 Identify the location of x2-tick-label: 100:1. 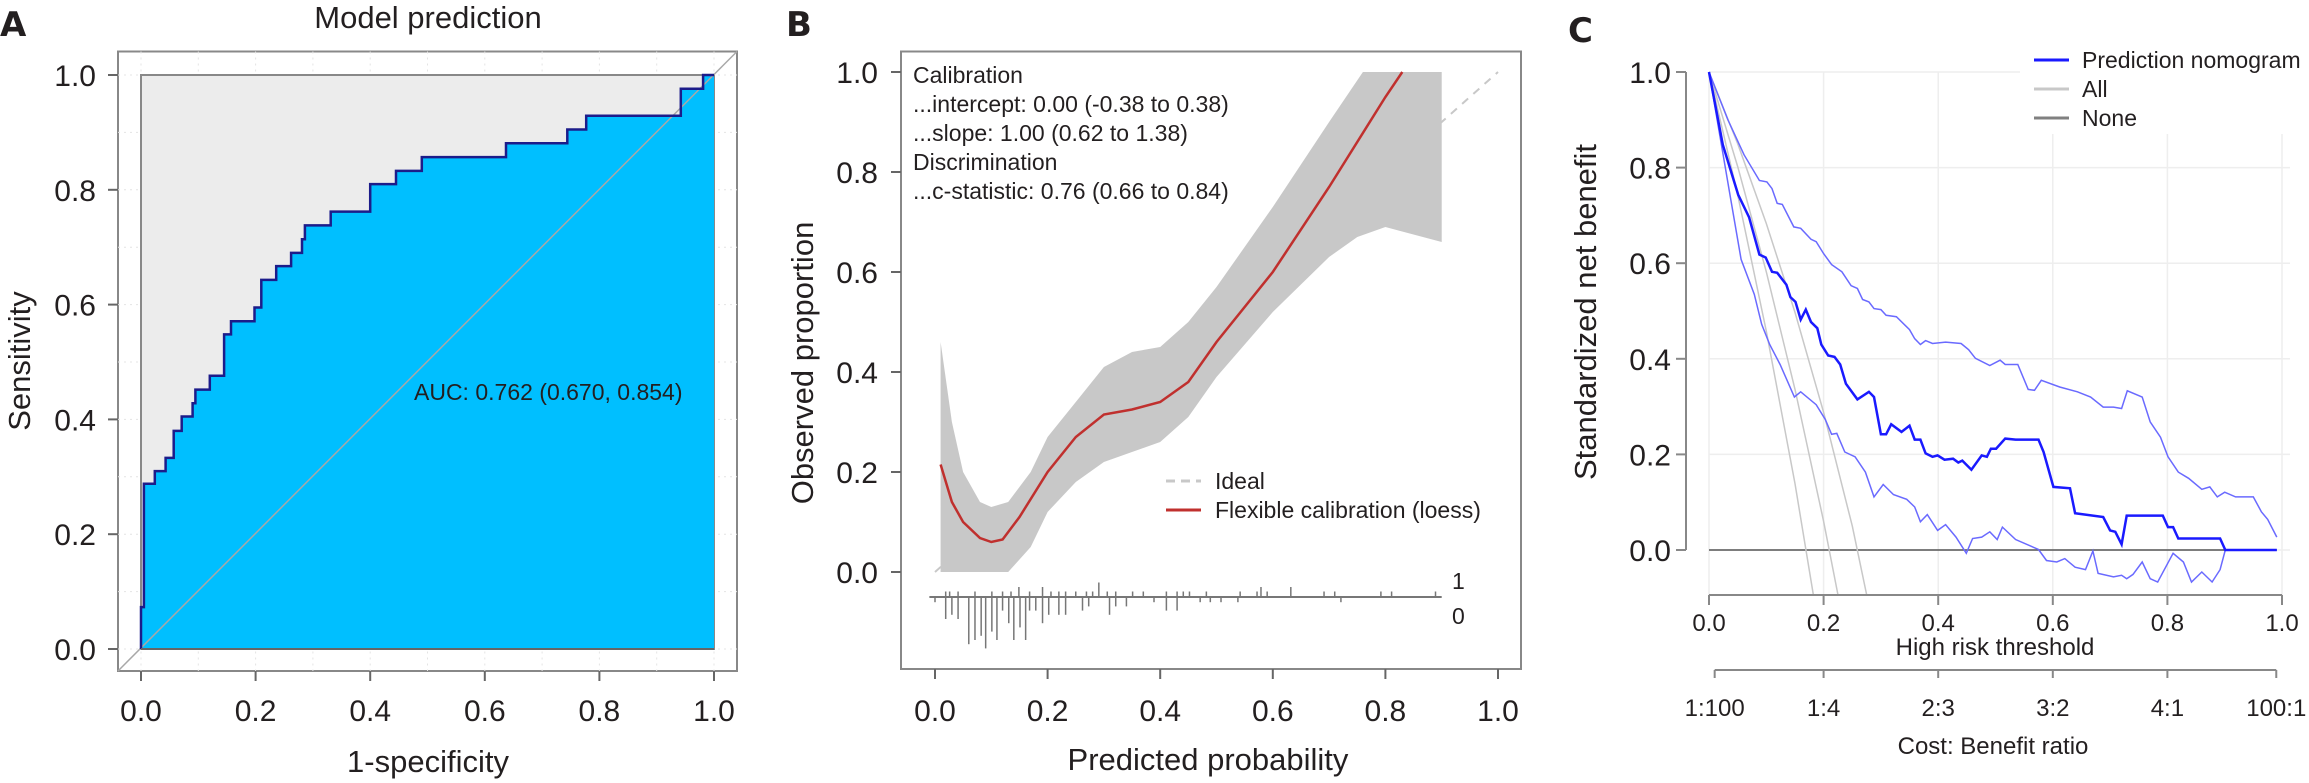
(2276, 708).